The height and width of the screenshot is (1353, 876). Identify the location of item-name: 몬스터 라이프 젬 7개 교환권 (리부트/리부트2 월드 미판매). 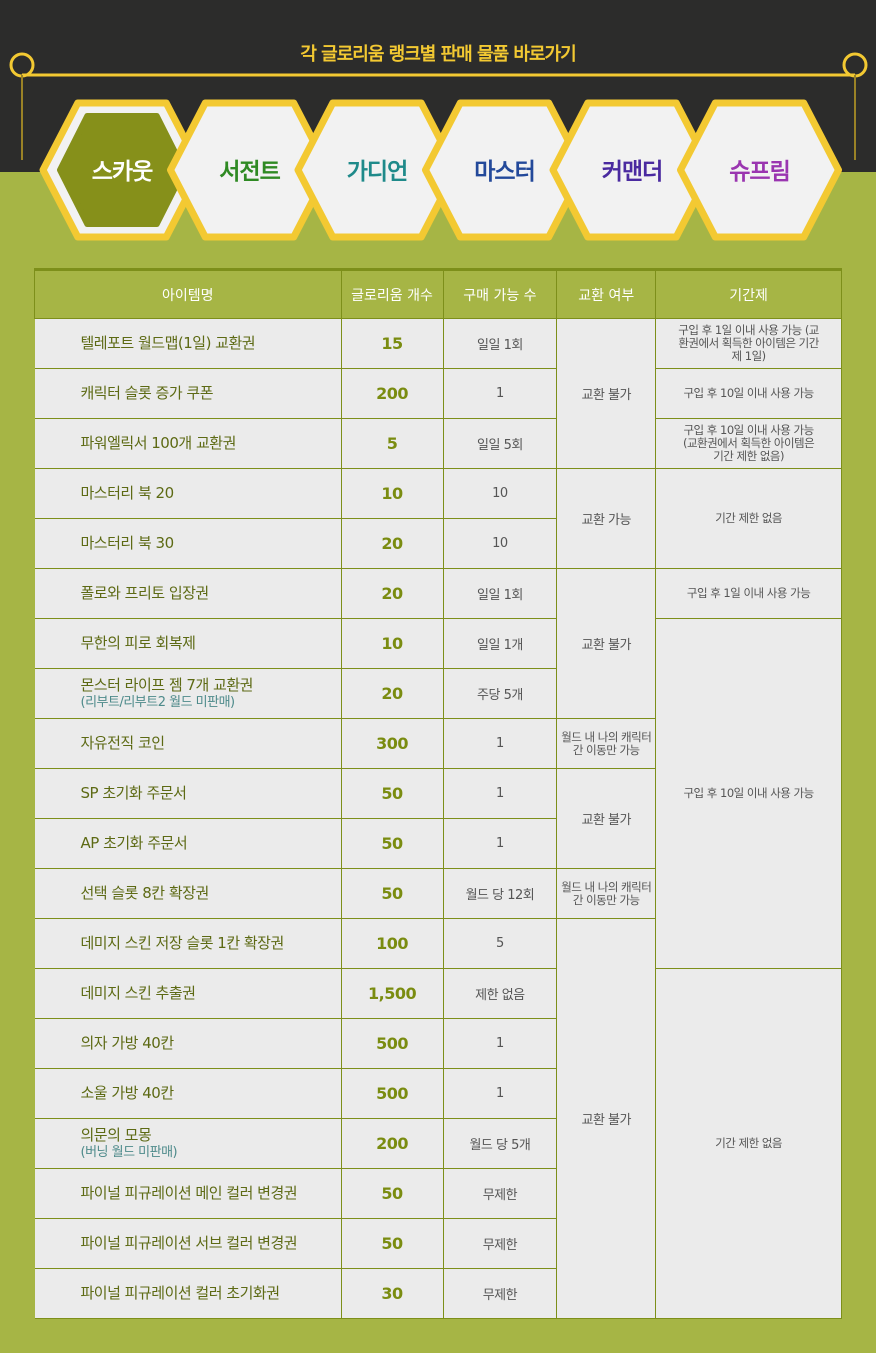
(188, 693).